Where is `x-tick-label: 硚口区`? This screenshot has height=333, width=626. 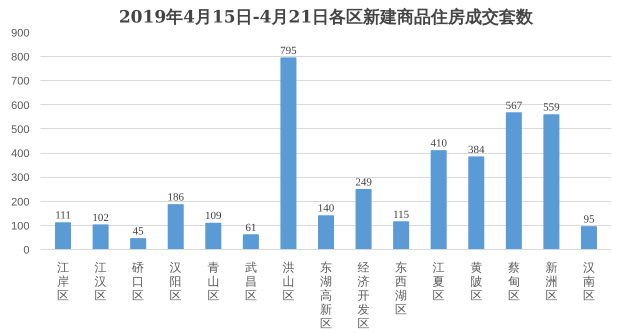 x-tick-label: 硚口区 is located at coordinates (137, 281).